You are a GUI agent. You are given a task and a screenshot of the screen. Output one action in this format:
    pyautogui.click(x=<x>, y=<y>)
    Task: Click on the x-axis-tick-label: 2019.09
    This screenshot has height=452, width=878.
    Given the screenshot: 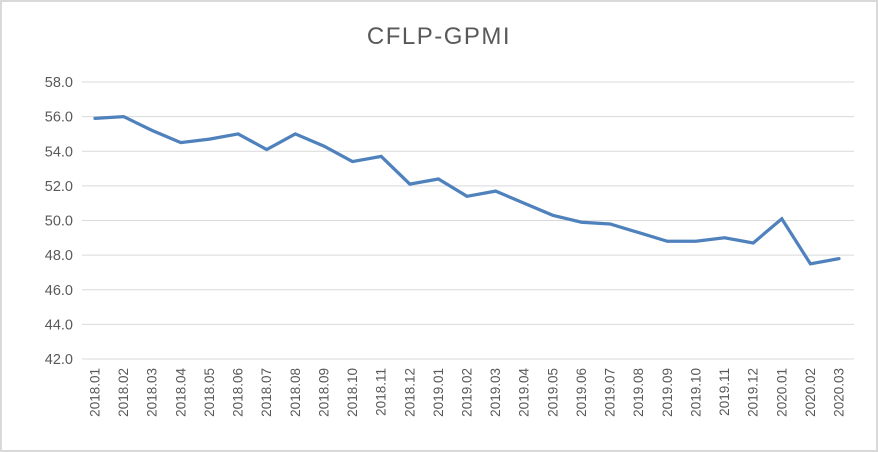 What is the action you would take?
    pyautogui.click(x=667, y=392)
    